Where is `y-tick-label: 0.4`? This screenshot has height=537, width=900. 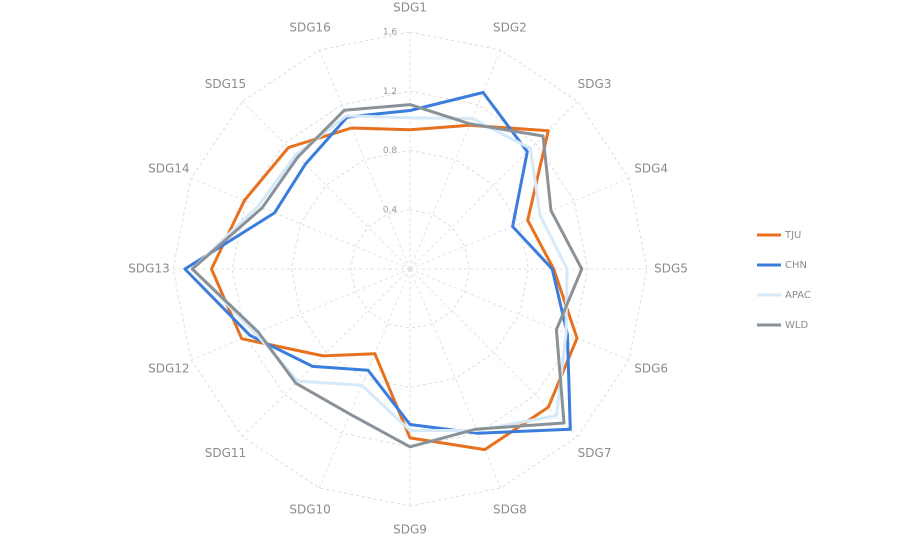
y-tick-label: 0.4 is located at coordinates (390, 210).